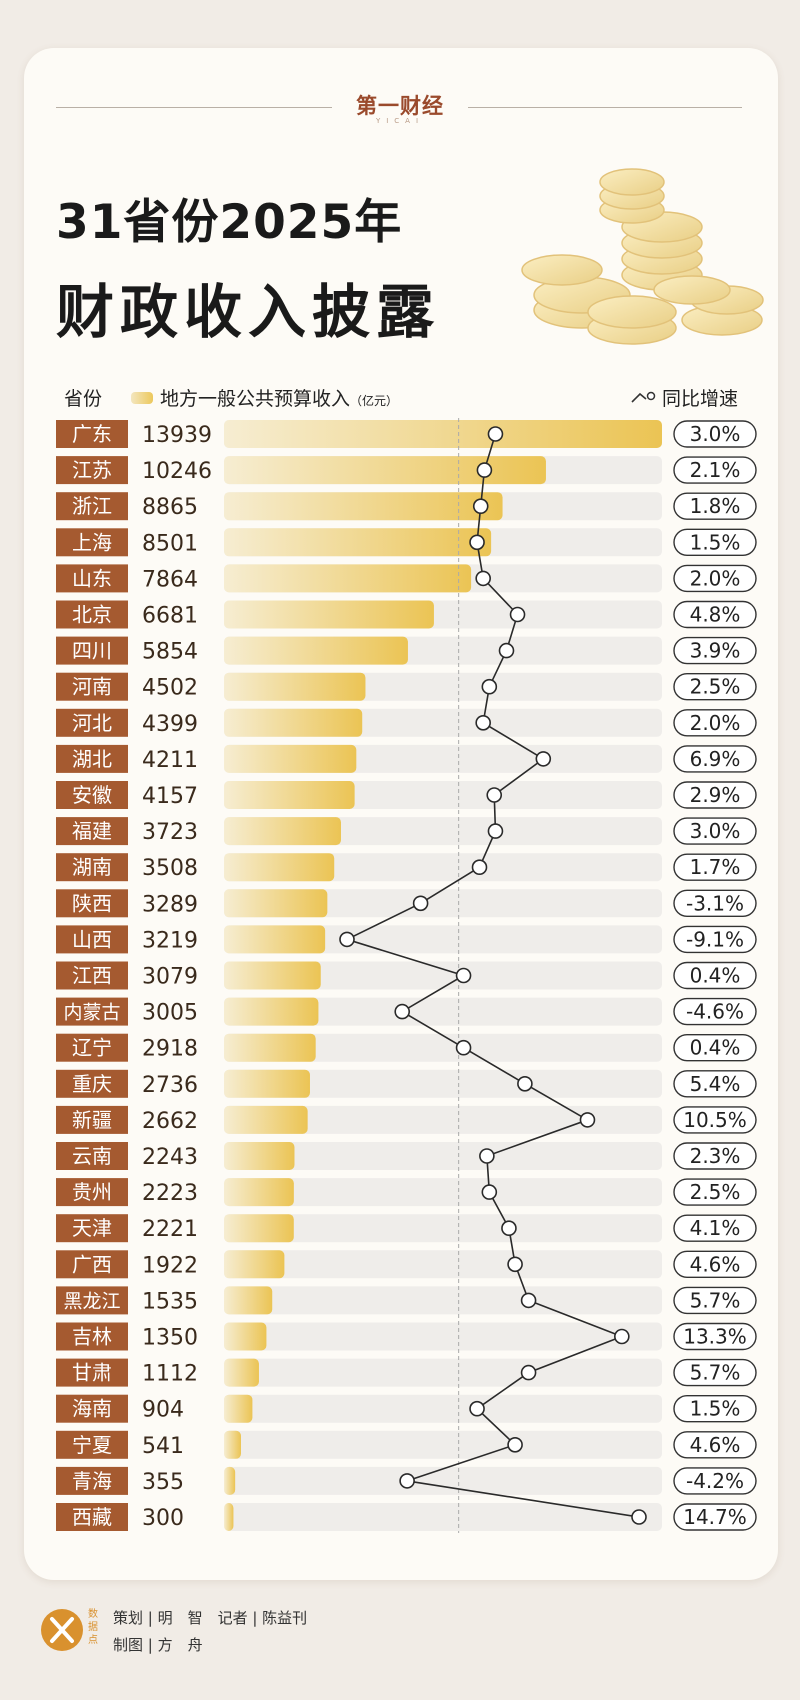 The image size is (800, 1700). Describe the element at coordinates (400, 106) in the screenshot. I see `brand-logo: 第一财经` at that location.